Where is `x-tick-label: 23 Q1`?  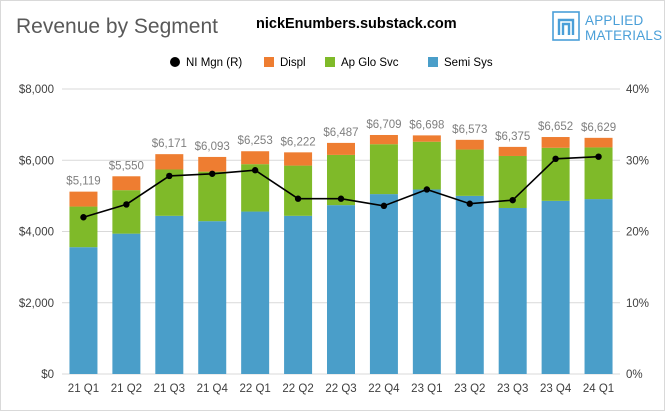
x-tick-label: 23 Q1 is located at coordinates (426, 389).